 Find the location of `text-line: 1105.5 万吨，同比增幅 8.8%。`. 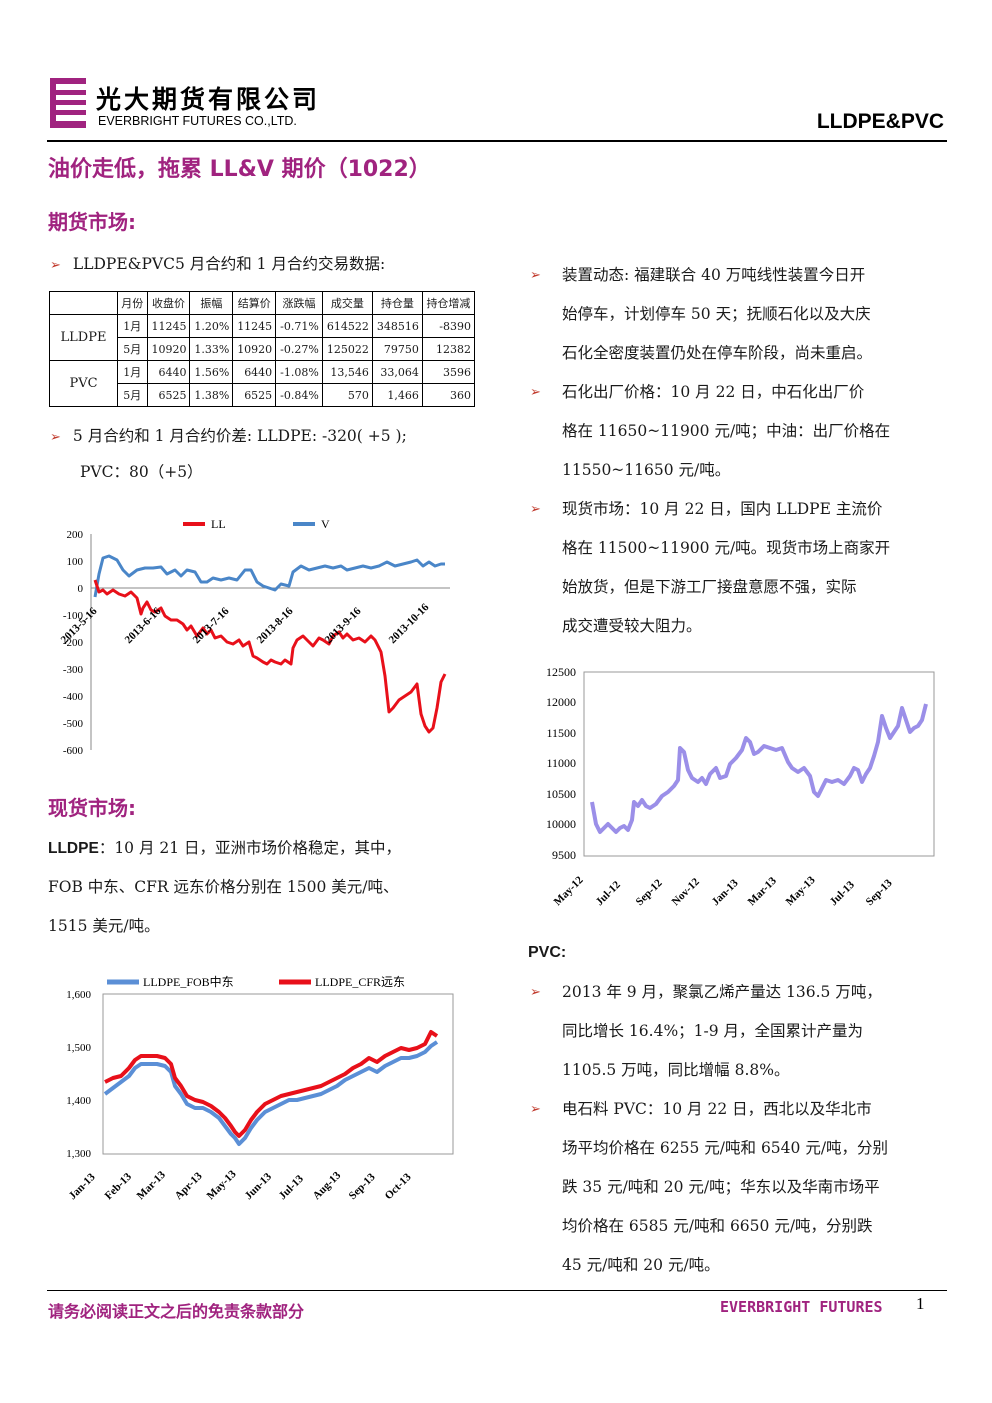

text-line: 1105.5 万吨，同比增幅 8.8%。 is located at coordinates (676, 1070).